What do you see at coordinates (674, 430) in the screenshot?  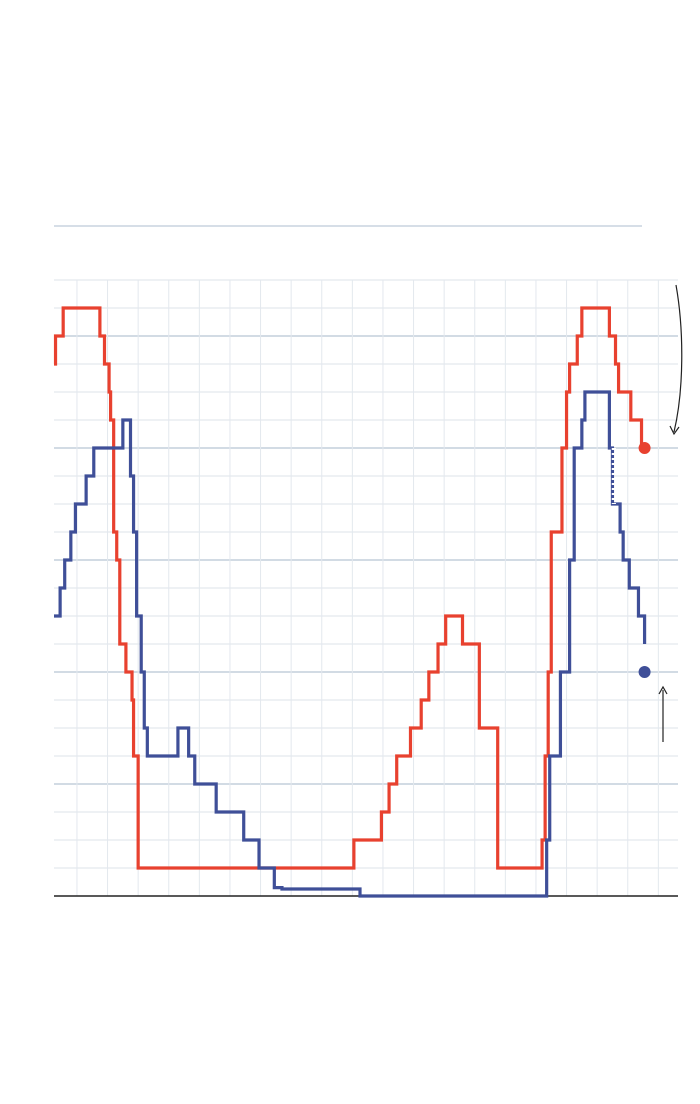 I see `curved-arrow-head` at bounding box center [674, 430].